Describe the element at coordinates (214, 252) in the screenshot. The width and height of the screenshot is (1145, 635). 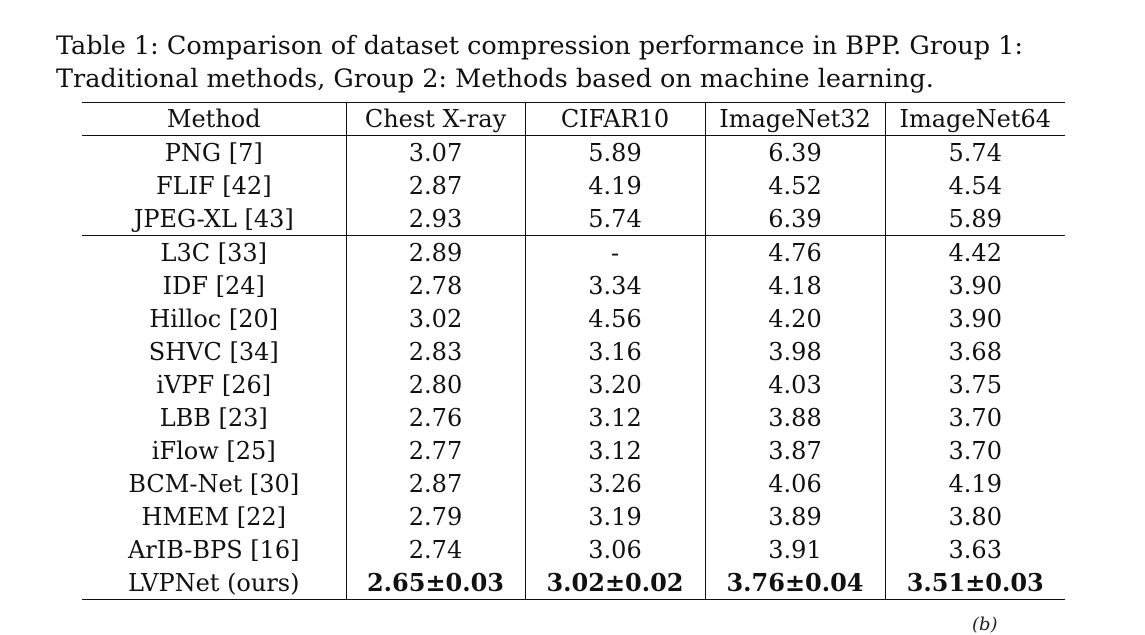
I see `method-cell: L3C [33]` at that location.